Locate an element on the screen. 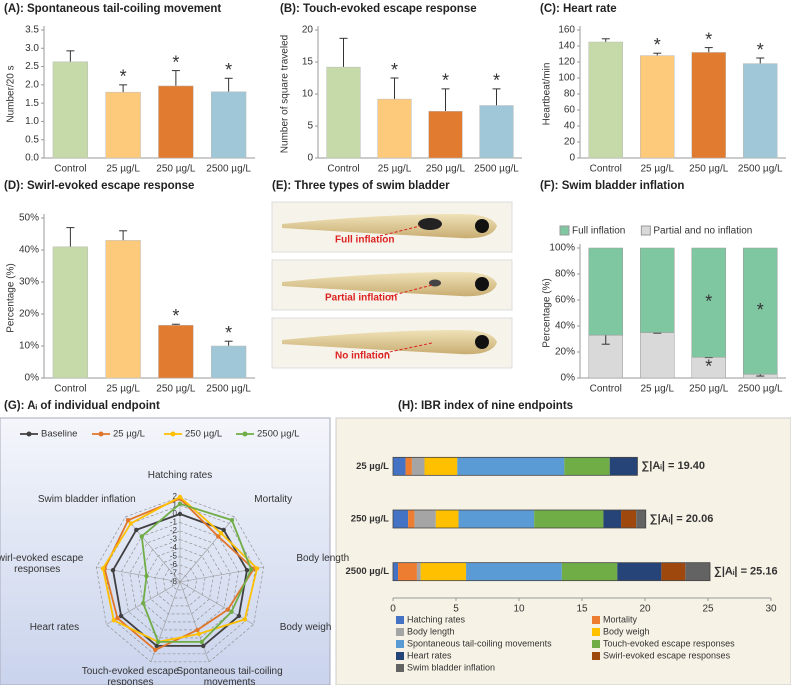 The height and width of the screenshot is (685, 791). x-tick-label: 20 is located at coordinates (645, 609).